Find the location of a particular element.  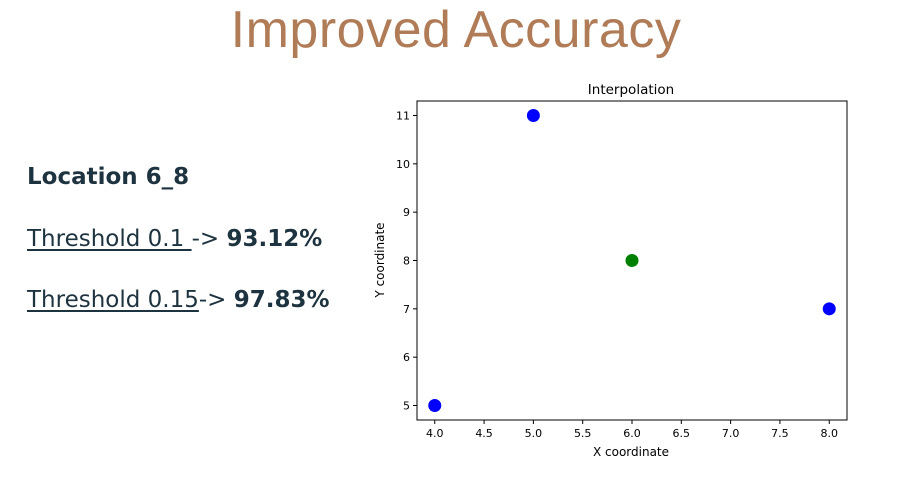

y-axis-ticks: 5 6 7 8 9 10 11 is located at coordinates (406, 261).